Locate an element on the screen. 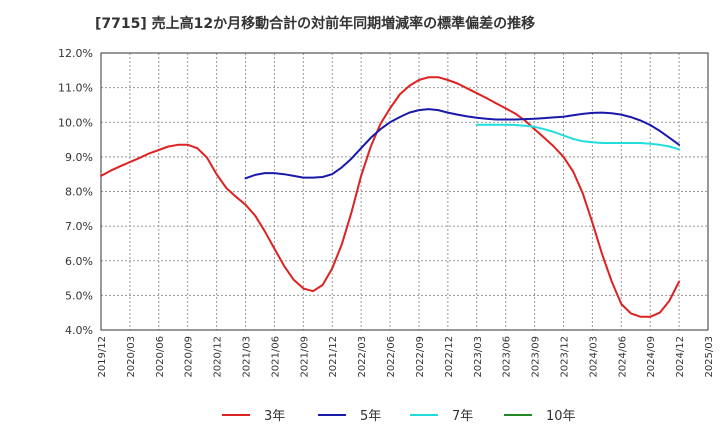 This screenshot has height=440, width=720. y-tick-label: 9.0% is located at coordinates (79, 157).